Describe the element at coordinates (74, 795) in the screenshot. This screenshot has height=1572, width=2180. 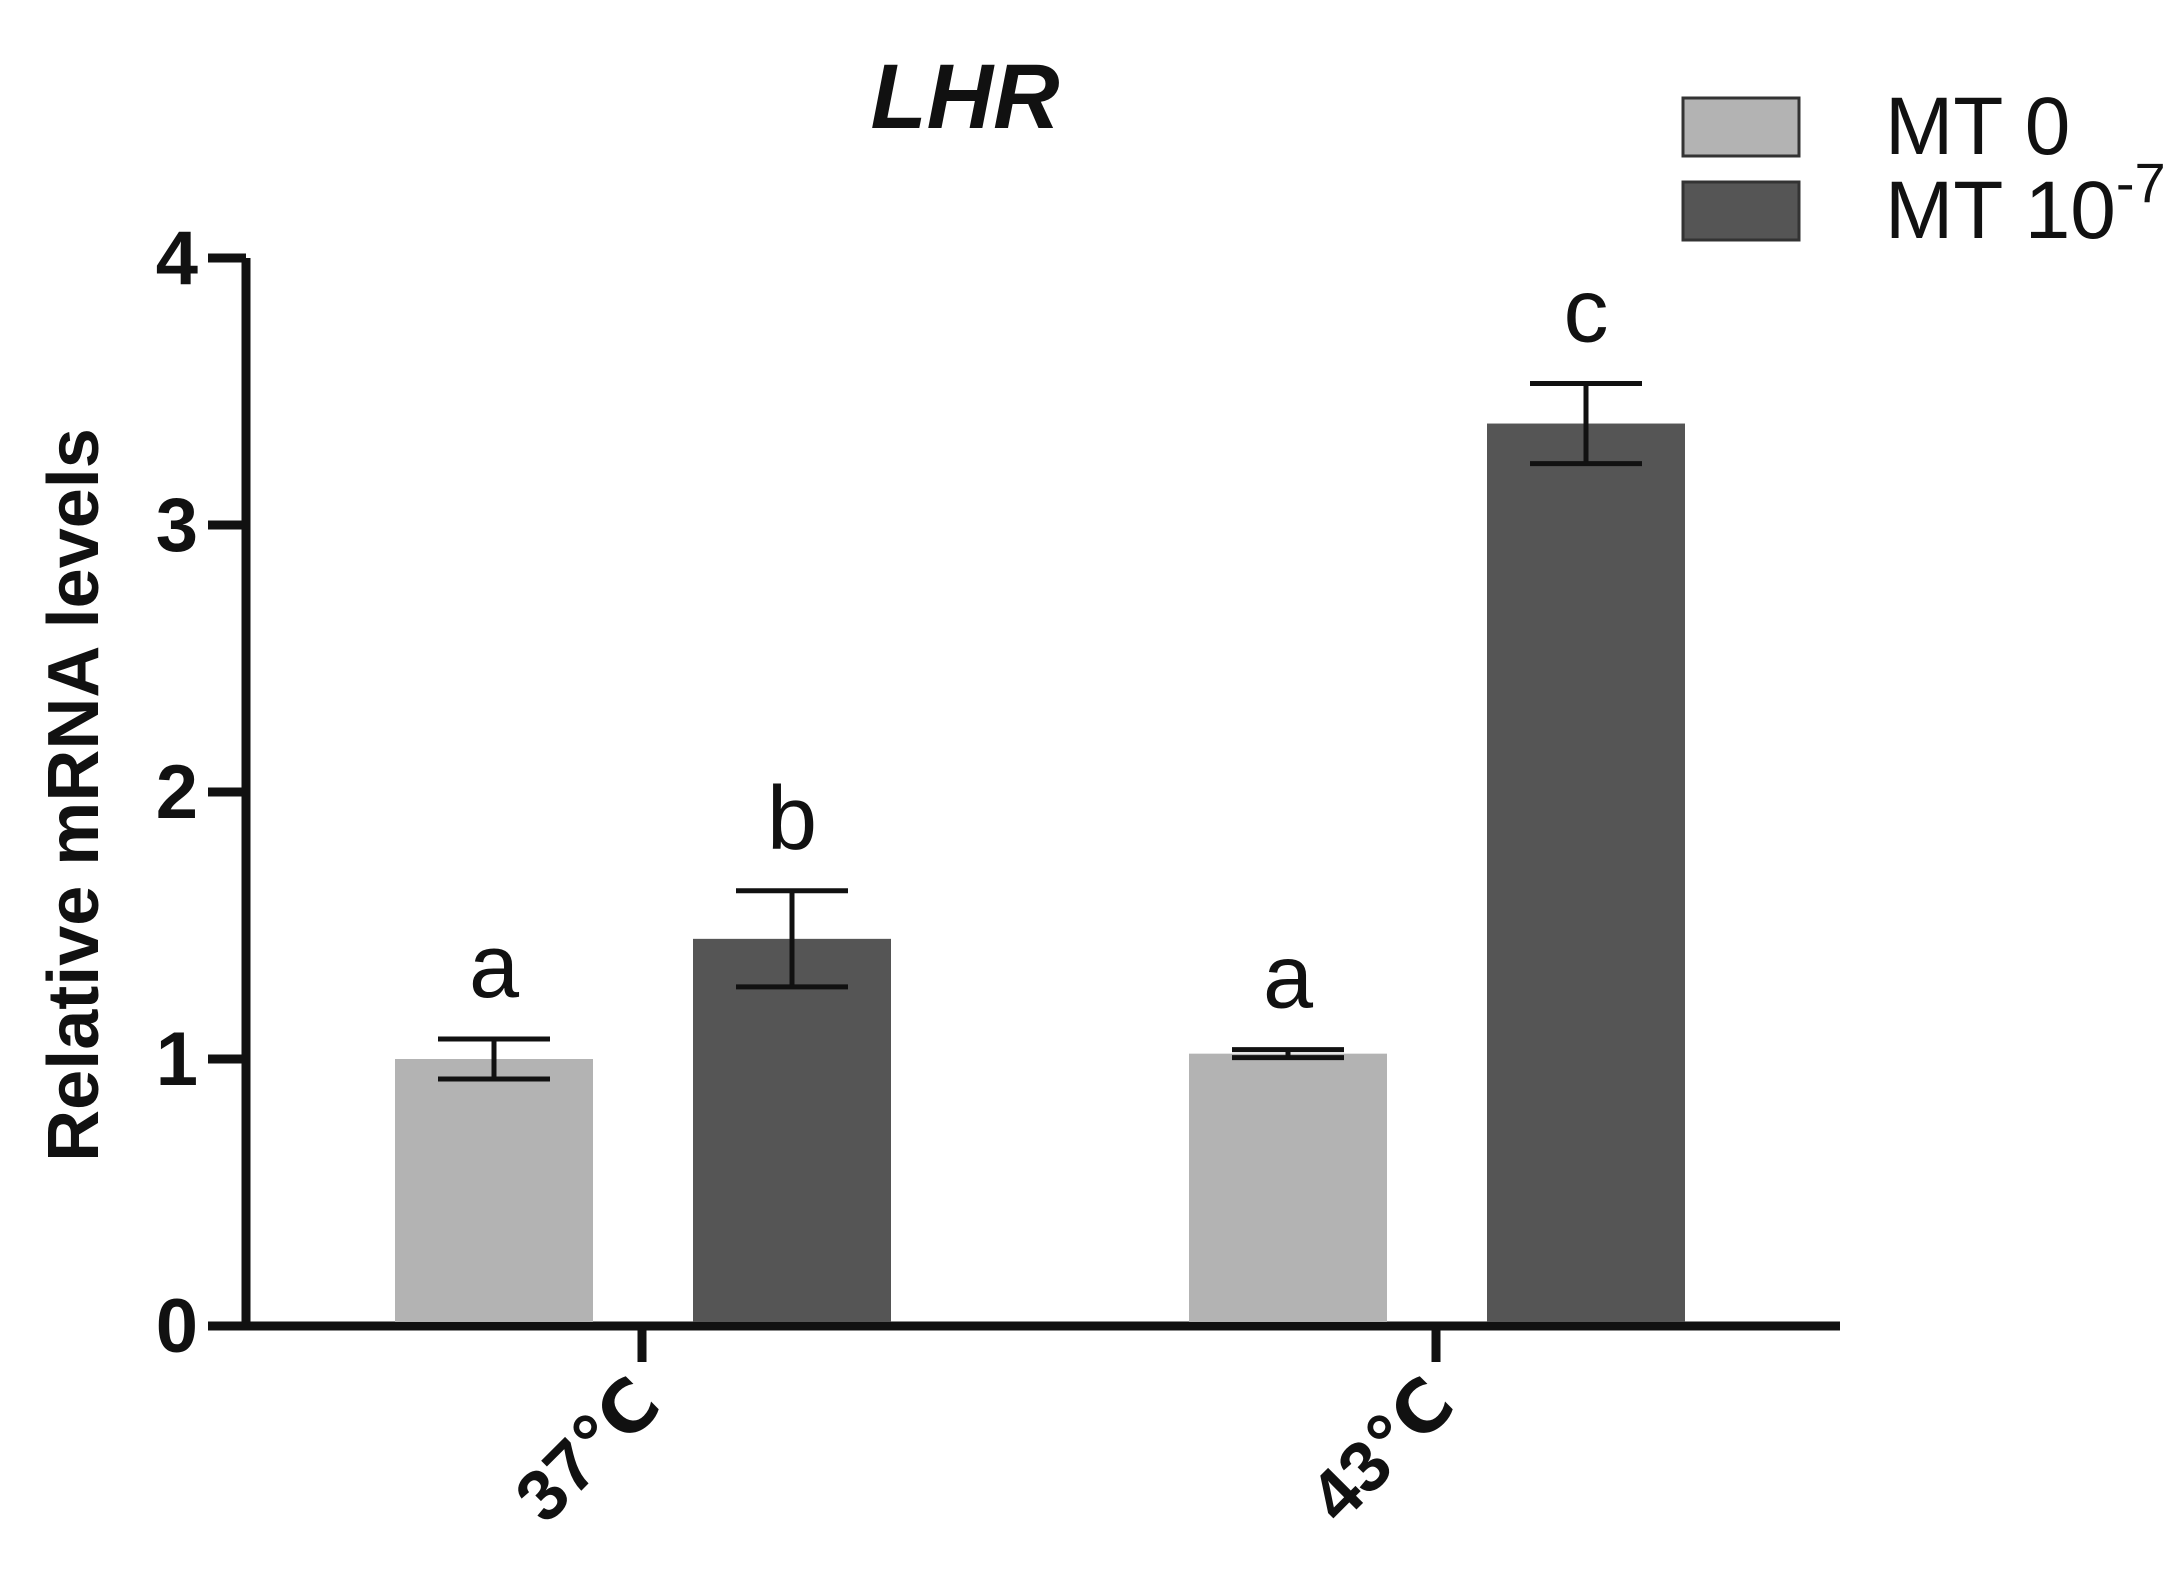
I see `y-axis-label: Relative mRNA levels` at that location.